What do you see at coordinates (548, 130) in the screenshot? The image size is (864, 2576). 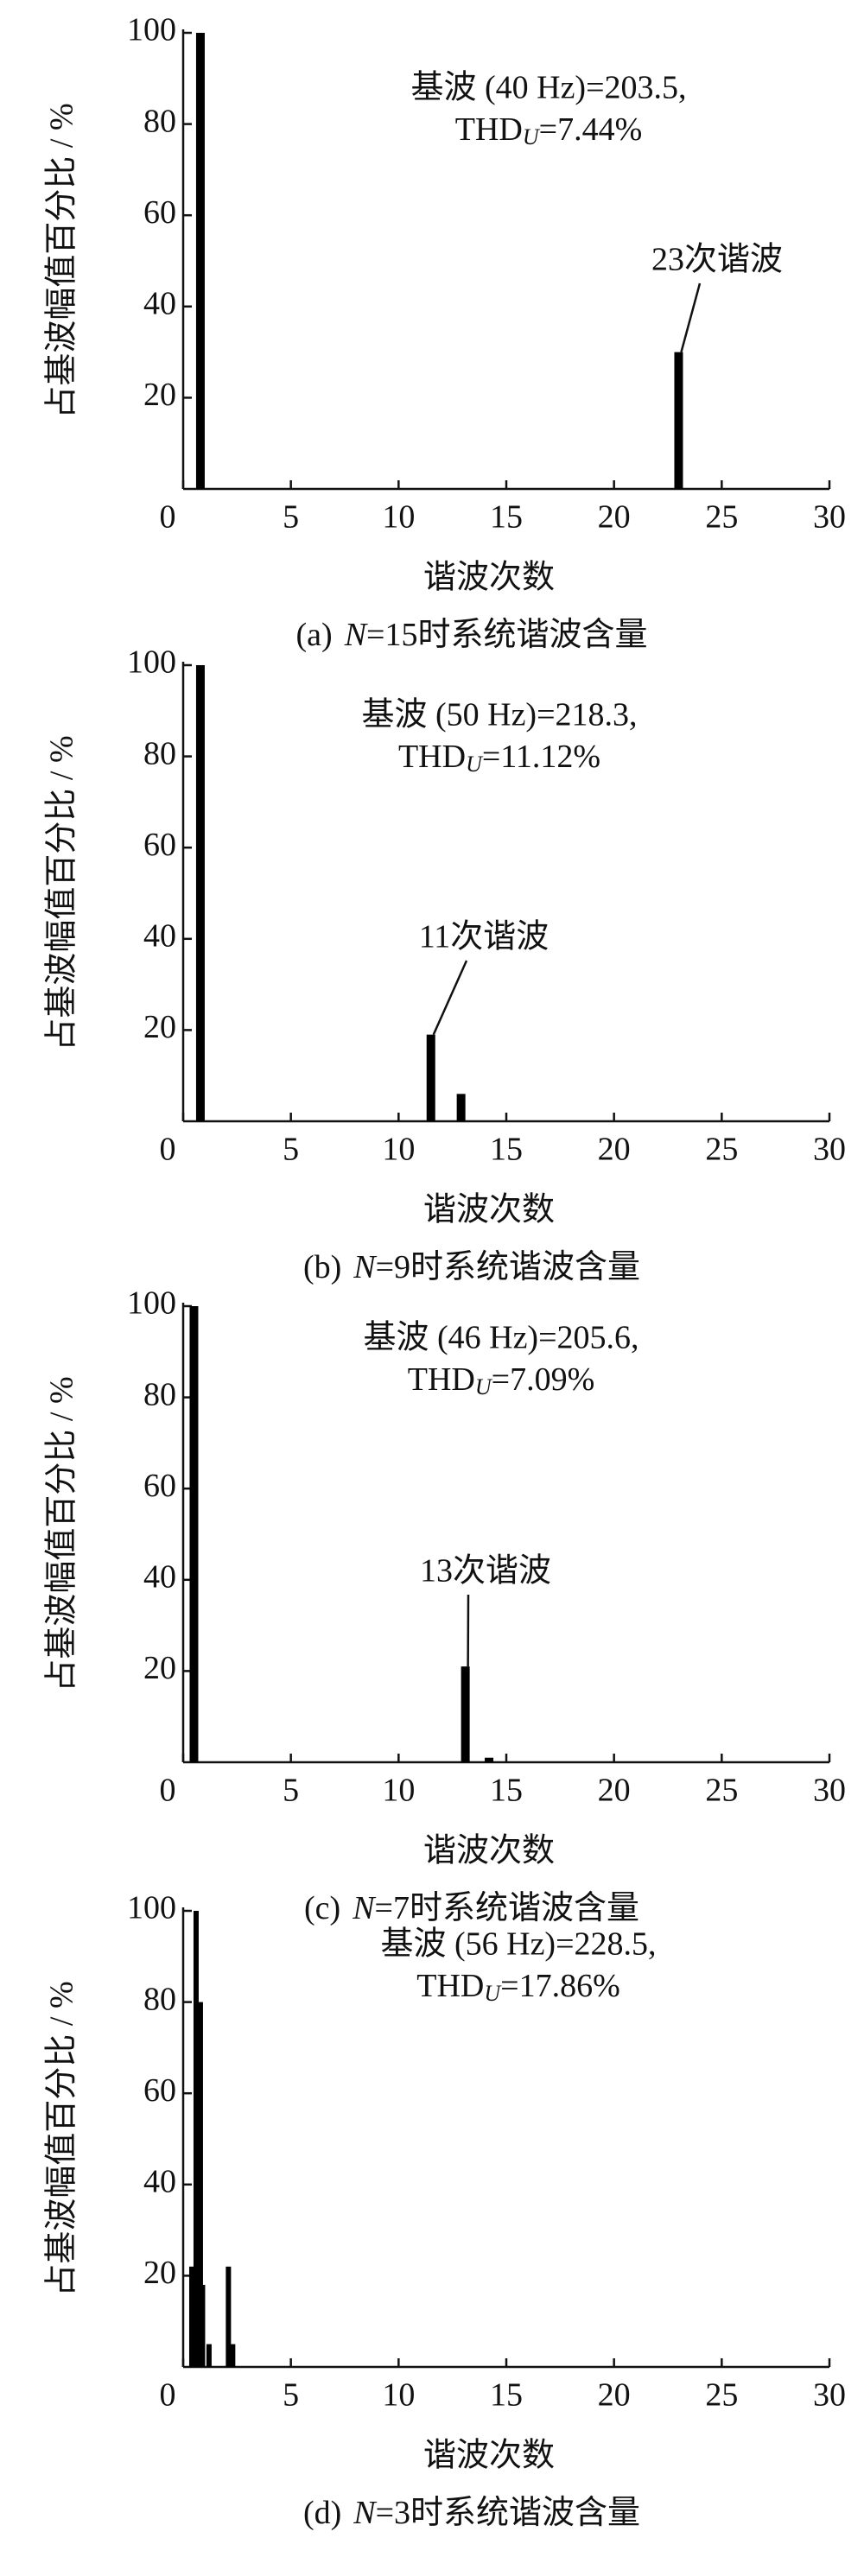 I see `thd-annotation: THDU=7.44%` at bounding box center [548, 130].